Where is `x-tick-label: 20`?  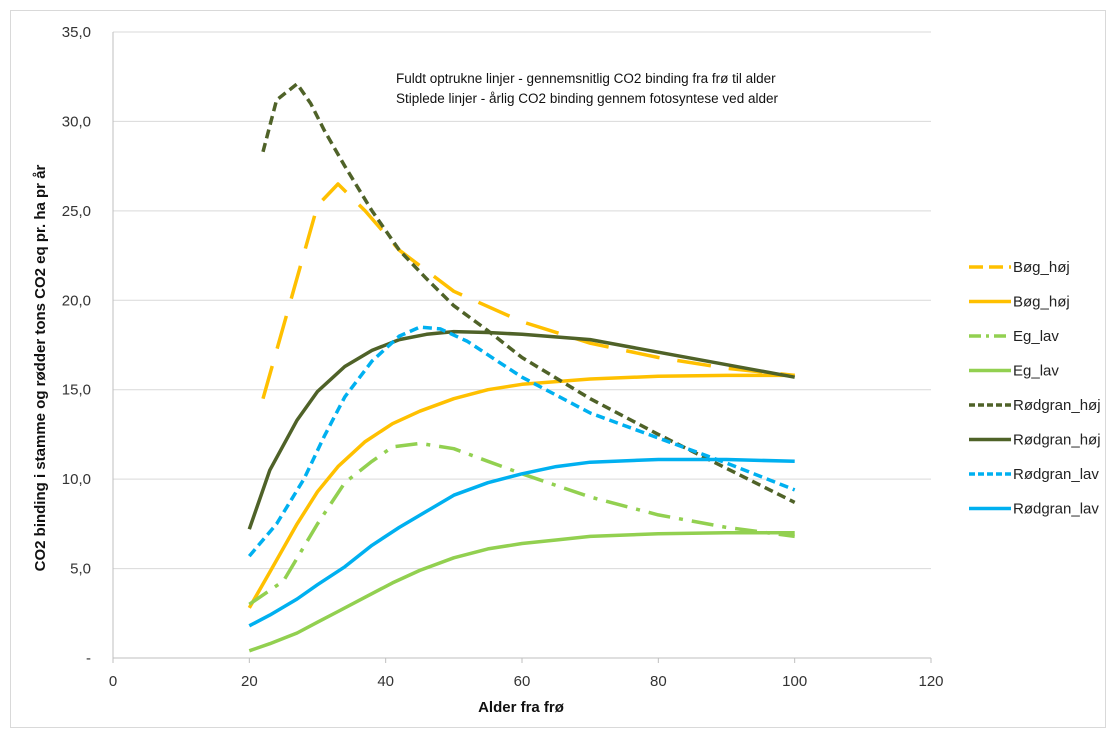
x-tick-label: 20 is located at coordinates (249, 681).